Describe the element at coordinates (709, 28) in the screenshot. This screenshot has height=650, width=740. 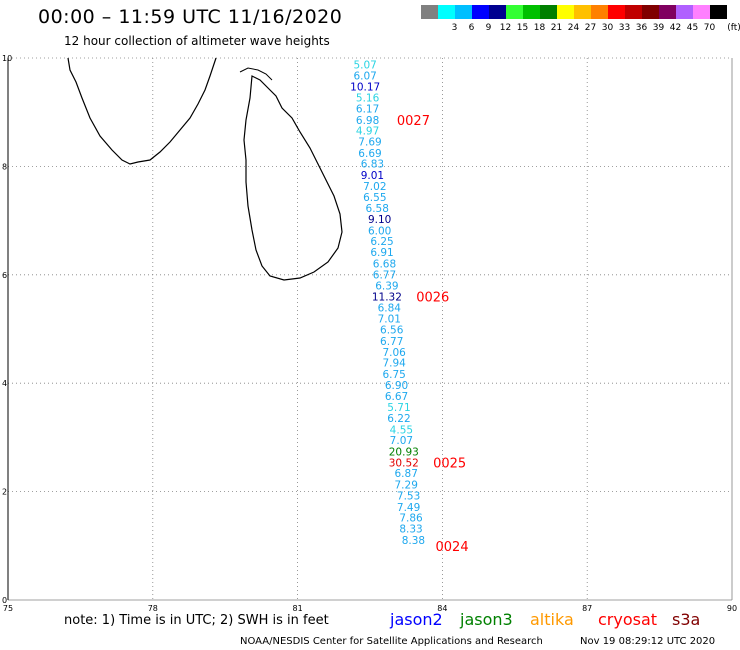
I see `scale-label: 70` at that location.